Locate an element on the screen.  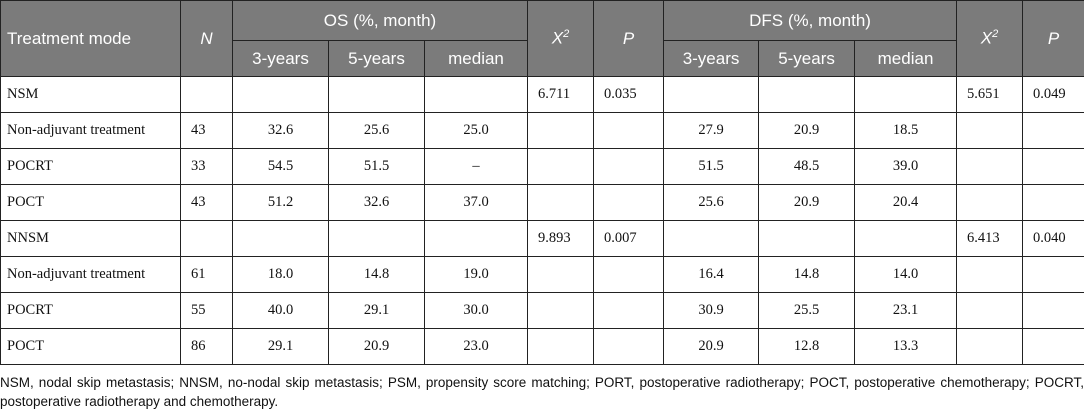
cell-os-3-years: 51.2 is located at coordinates (280, 202).